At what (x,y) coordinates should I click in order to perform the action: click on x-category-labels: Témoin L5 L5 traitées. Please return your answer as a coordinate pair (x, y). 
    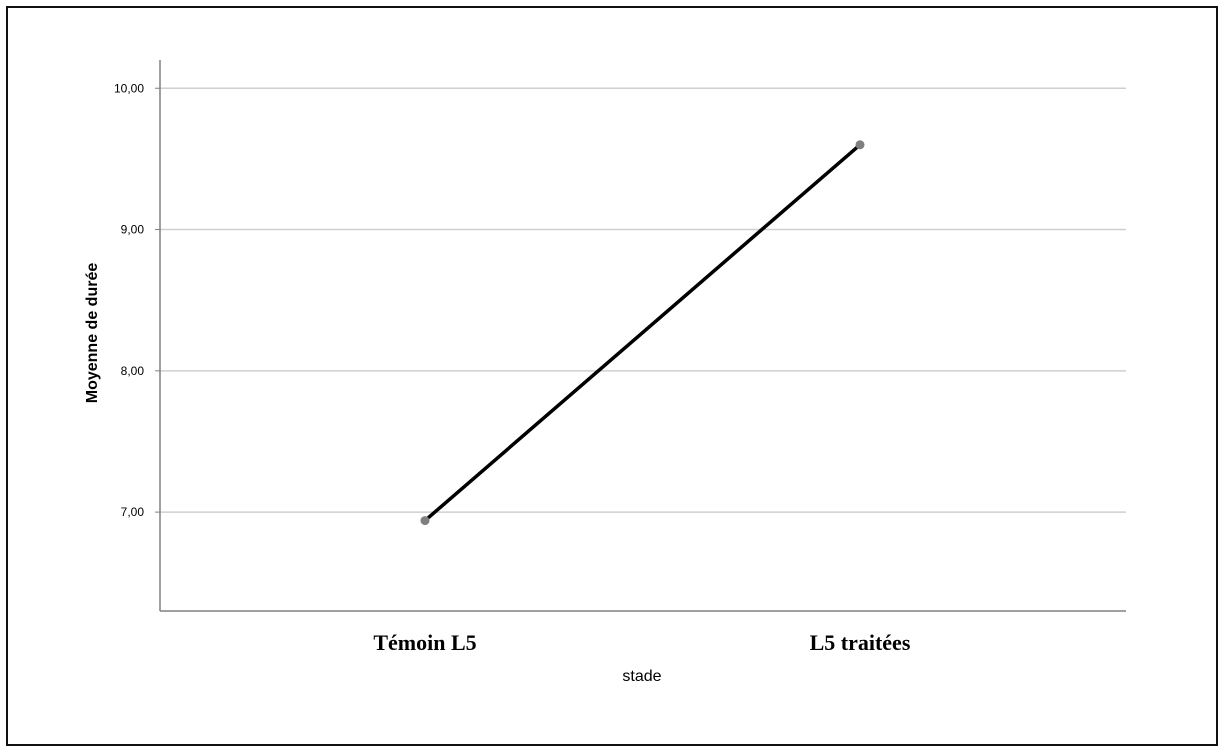
    Looking at the image, I should click on (641, 642).